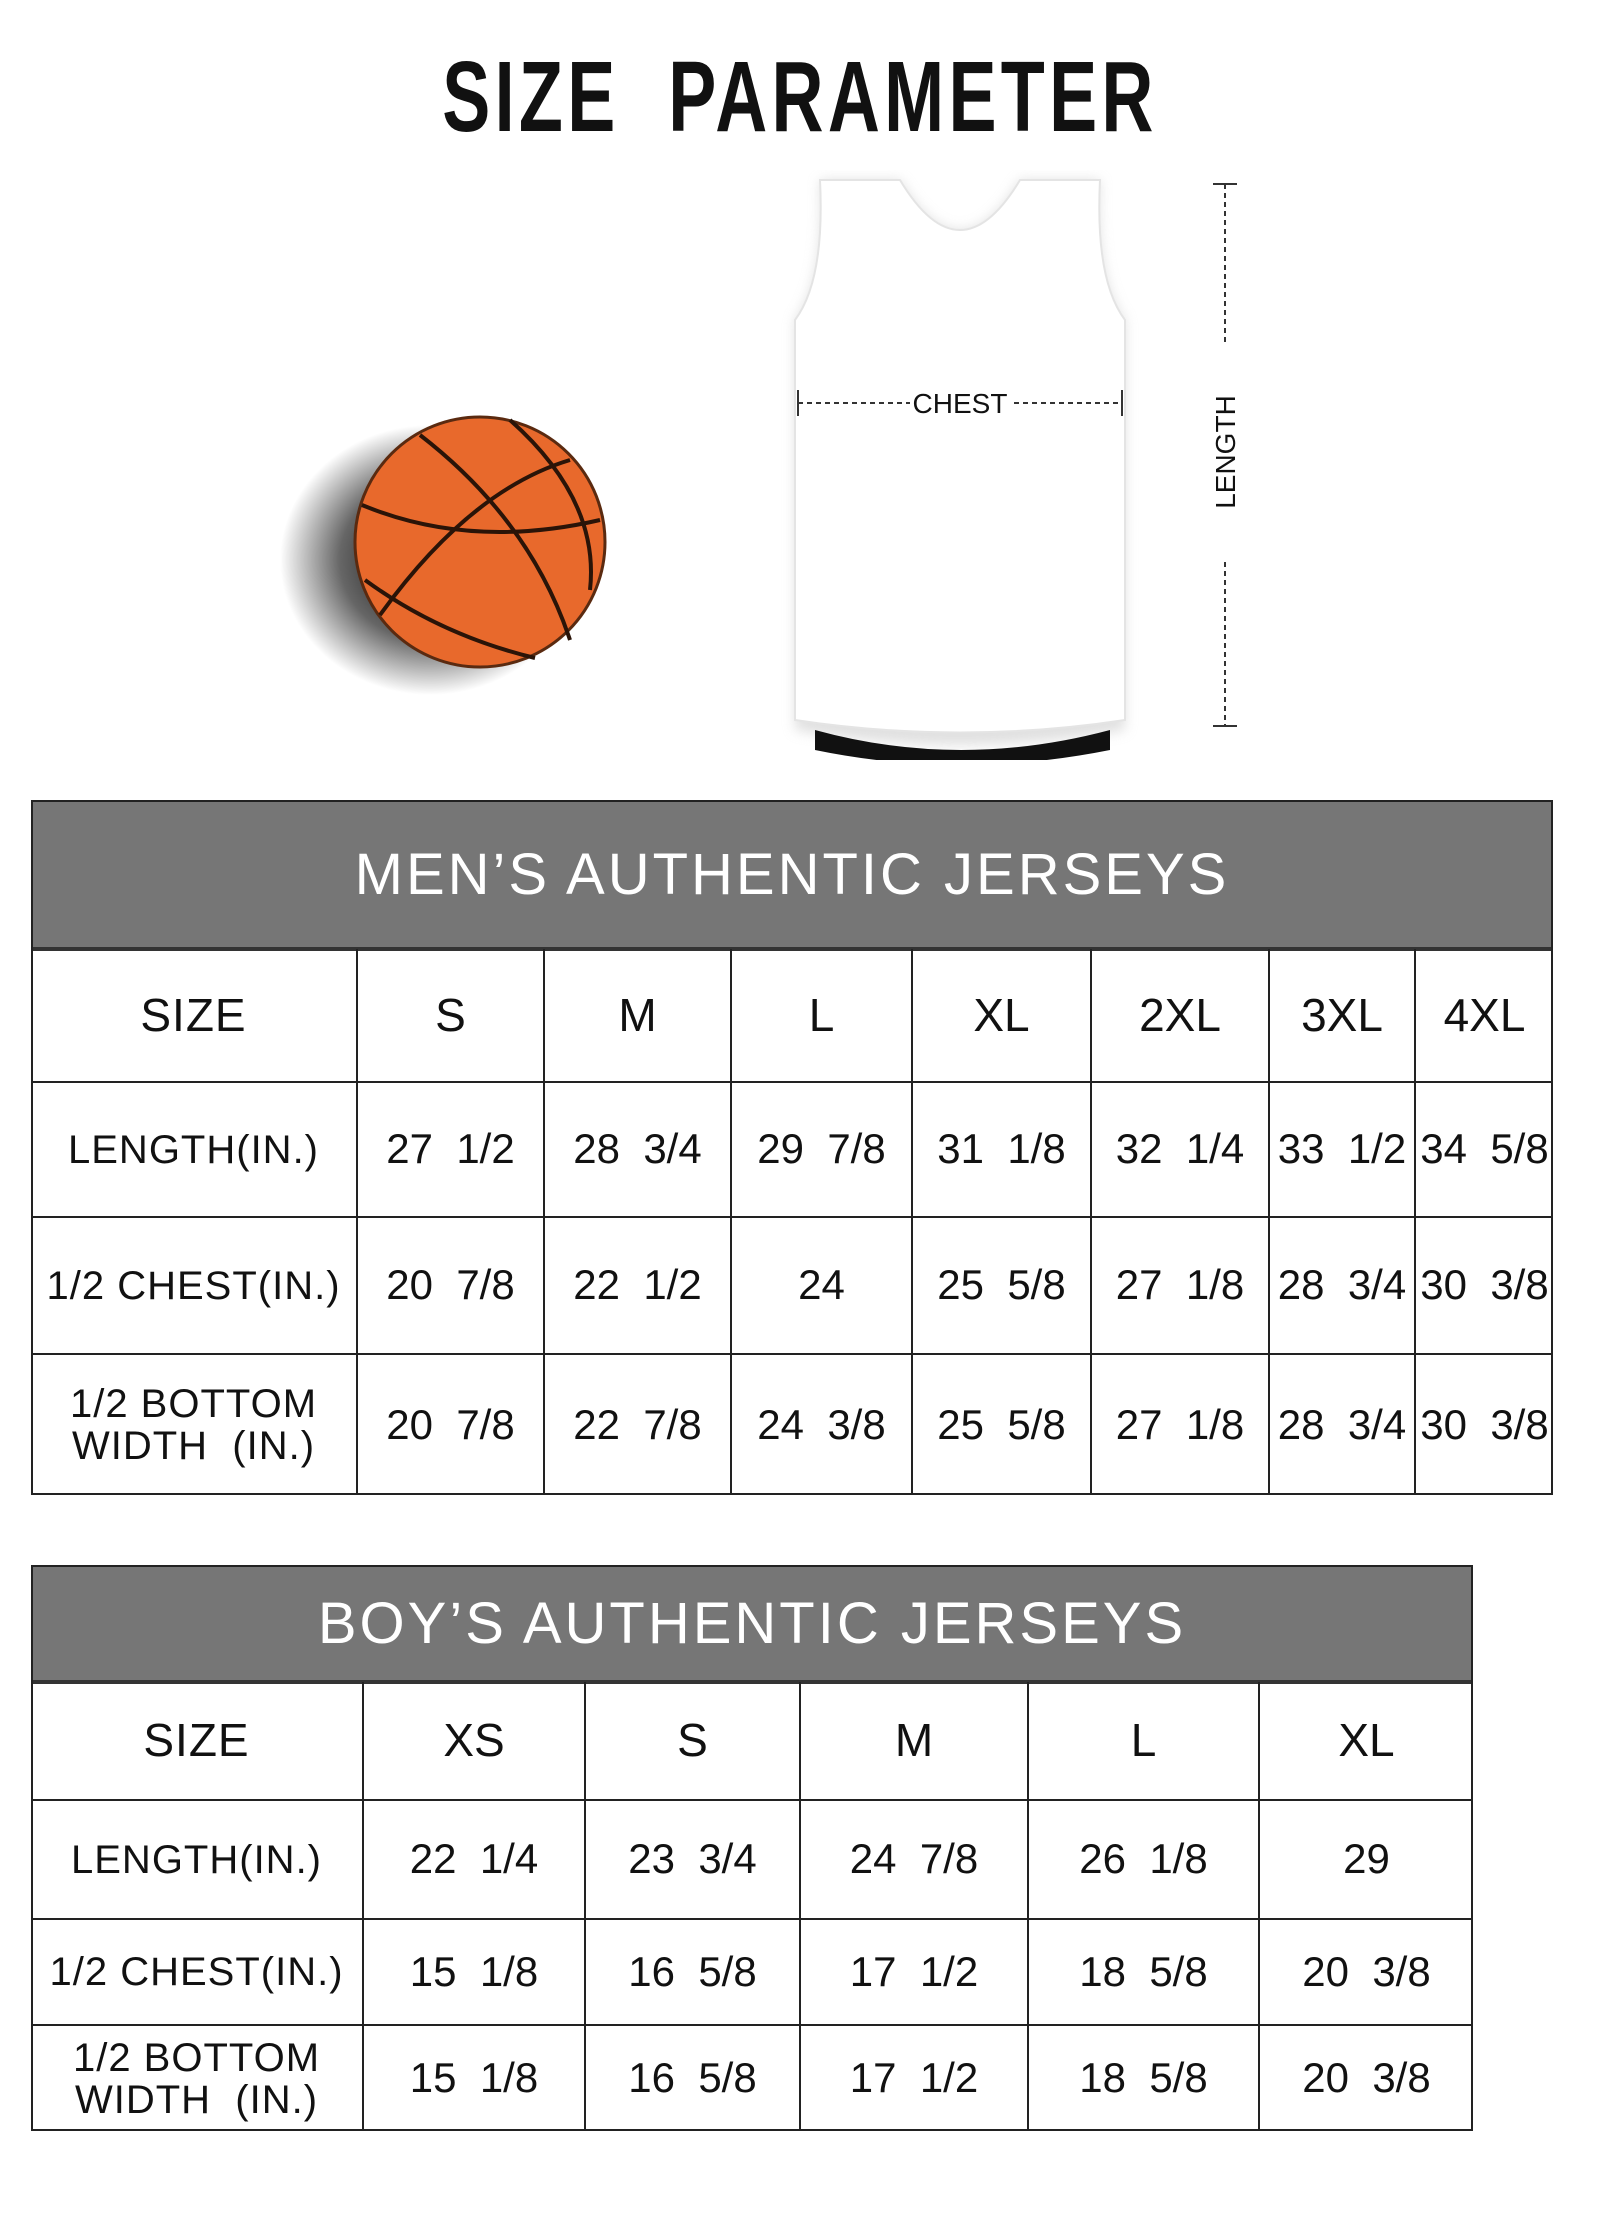  What do you see at coordinates (443, 555) in the screenshot?
I see `basketball-icon` at bounding box center [443, 555].